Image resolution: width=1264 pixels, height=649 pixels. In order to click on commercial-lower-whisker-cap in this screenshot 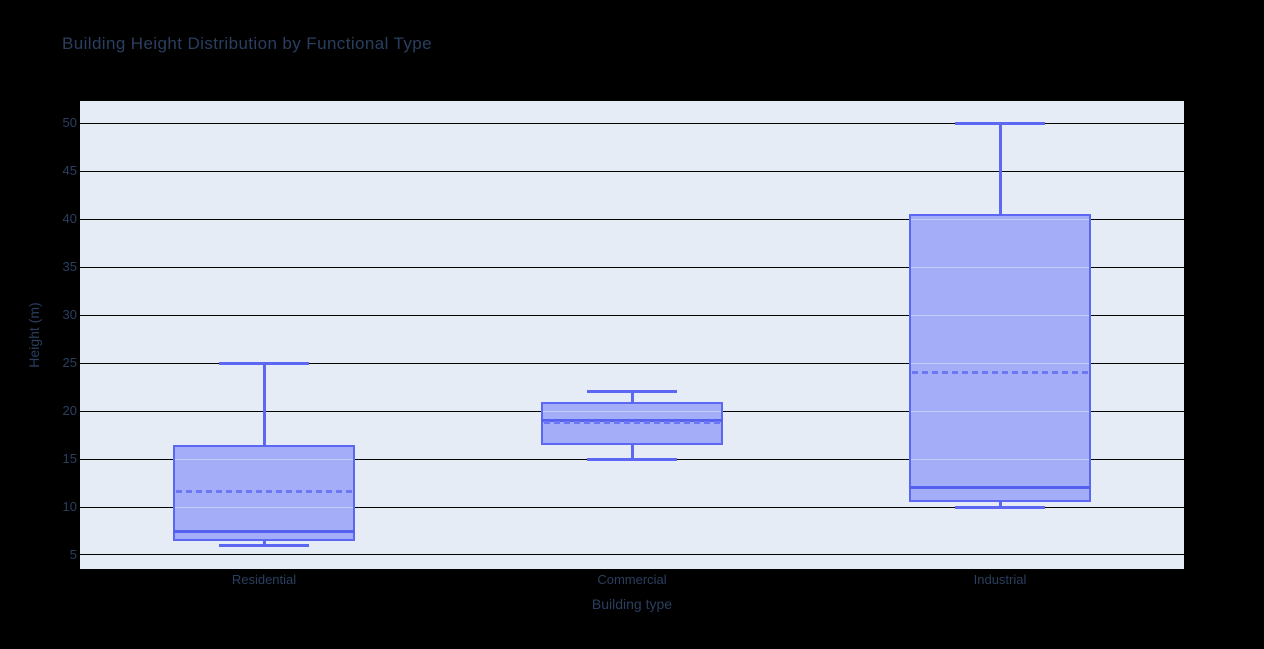, I will do `click(632, 459)`.